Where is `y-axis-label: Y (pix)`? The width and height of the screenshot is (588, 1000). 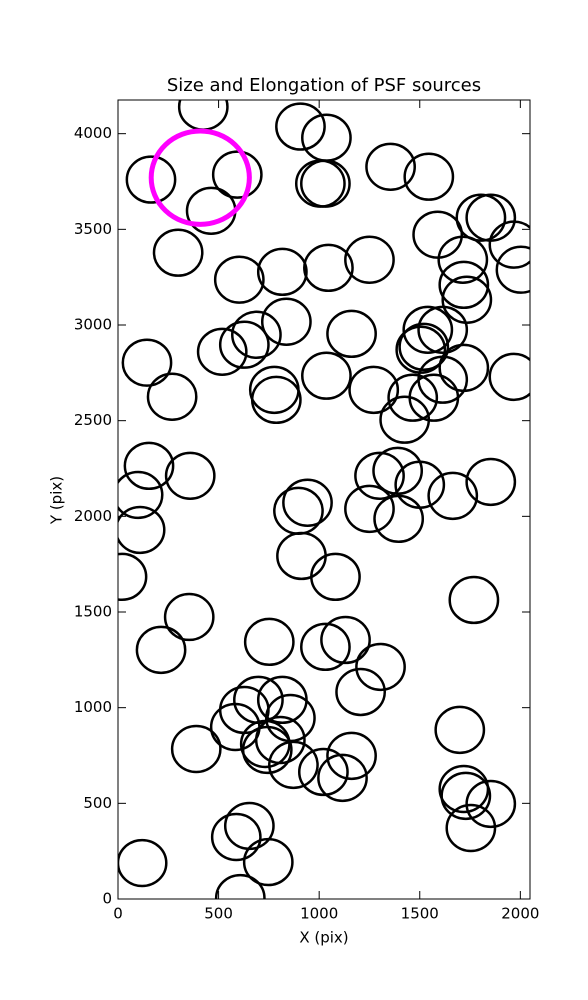 y-axis-label: Y (pix) is located at coordinates (57, 500).